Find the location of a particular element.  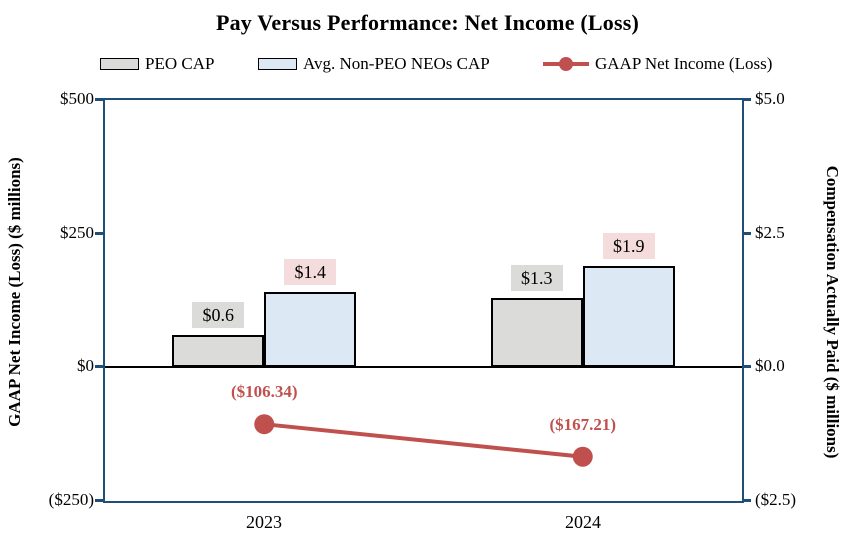

avg-non-peo-neos-cap-bar-swatch-icon is located at coordinates (277, 64).